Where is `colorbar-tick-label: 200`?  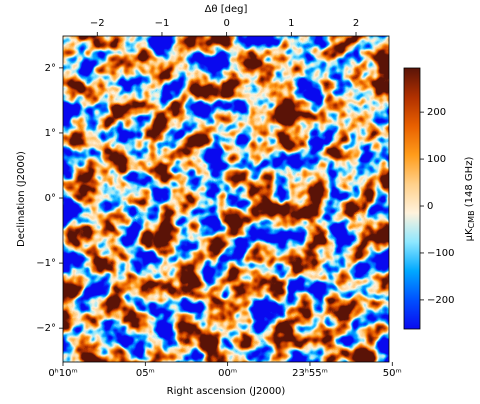
colorbar-tick-label: 200 is located at coordinates (436, 112).